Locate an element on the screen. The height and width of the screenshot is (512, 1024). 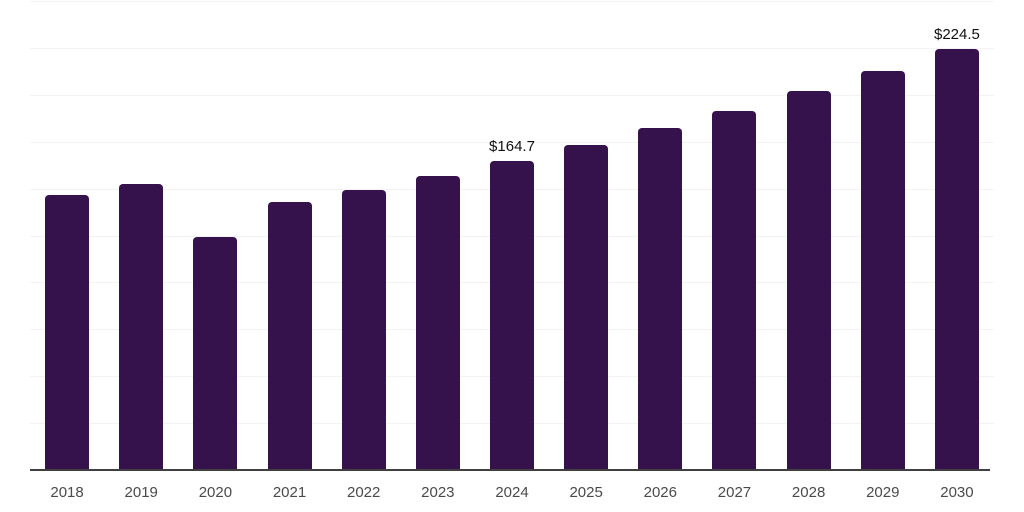
x-tick-2024: 2024 is located at coordinates (512, 492).